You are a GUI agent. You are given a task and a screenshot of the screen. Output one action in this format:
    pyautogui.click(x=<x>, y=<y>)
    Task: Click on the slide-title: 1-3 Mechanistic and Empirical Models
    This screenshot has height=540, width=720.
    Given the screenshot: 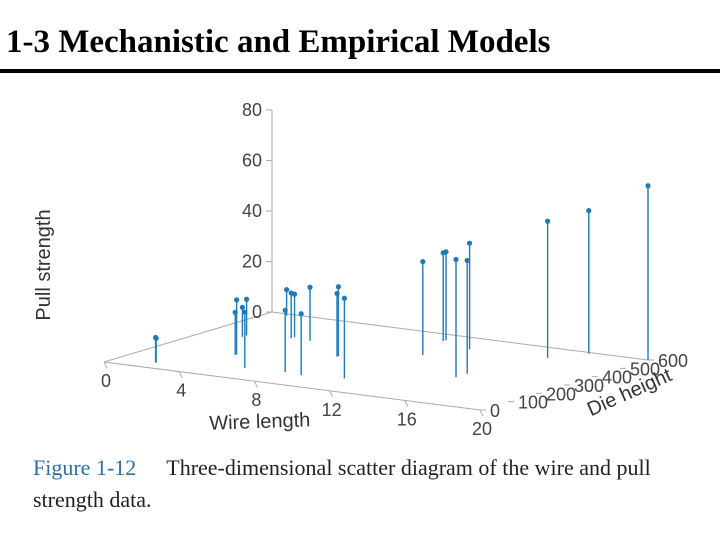 What is the action you would take?
    pyautogui.click(x=278, y=42)
    